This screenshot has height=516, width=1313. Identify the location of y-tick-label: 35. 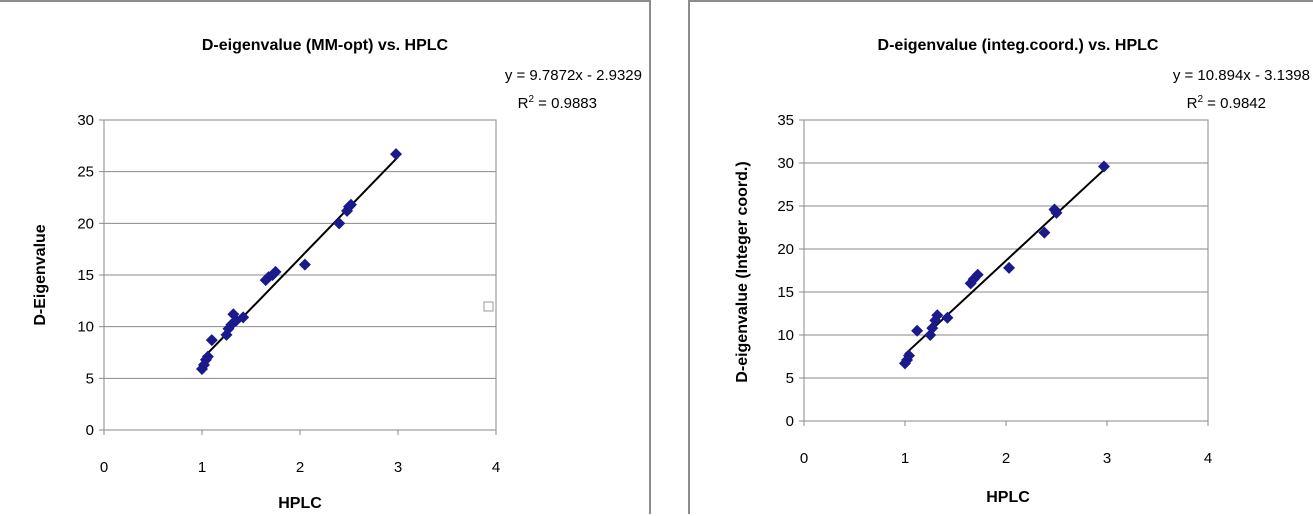
(785, 120).